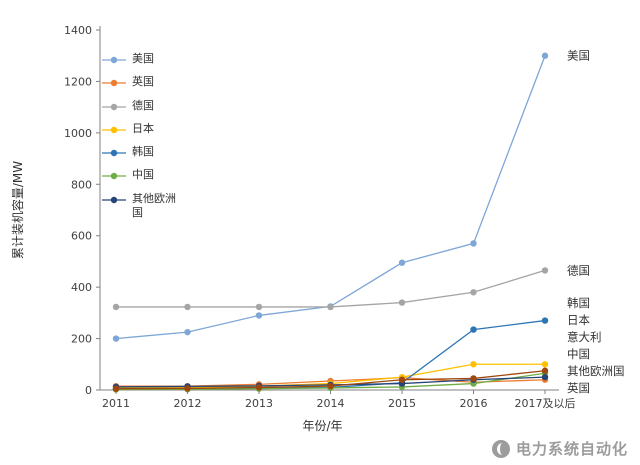 The height and width of the screenshot is (465, 640). I want to click on legend-item: 日本, so click(139, 129).